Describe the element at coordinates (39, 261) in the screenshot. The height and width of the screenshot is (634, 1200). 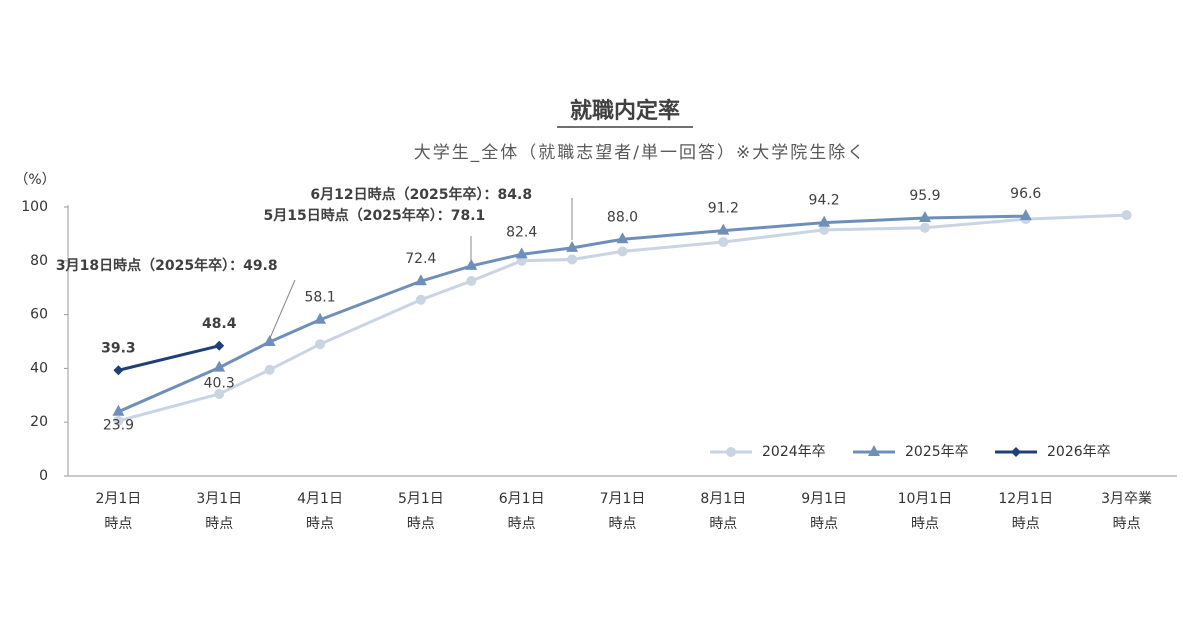
I see `y-tick-label: 80` at that location.